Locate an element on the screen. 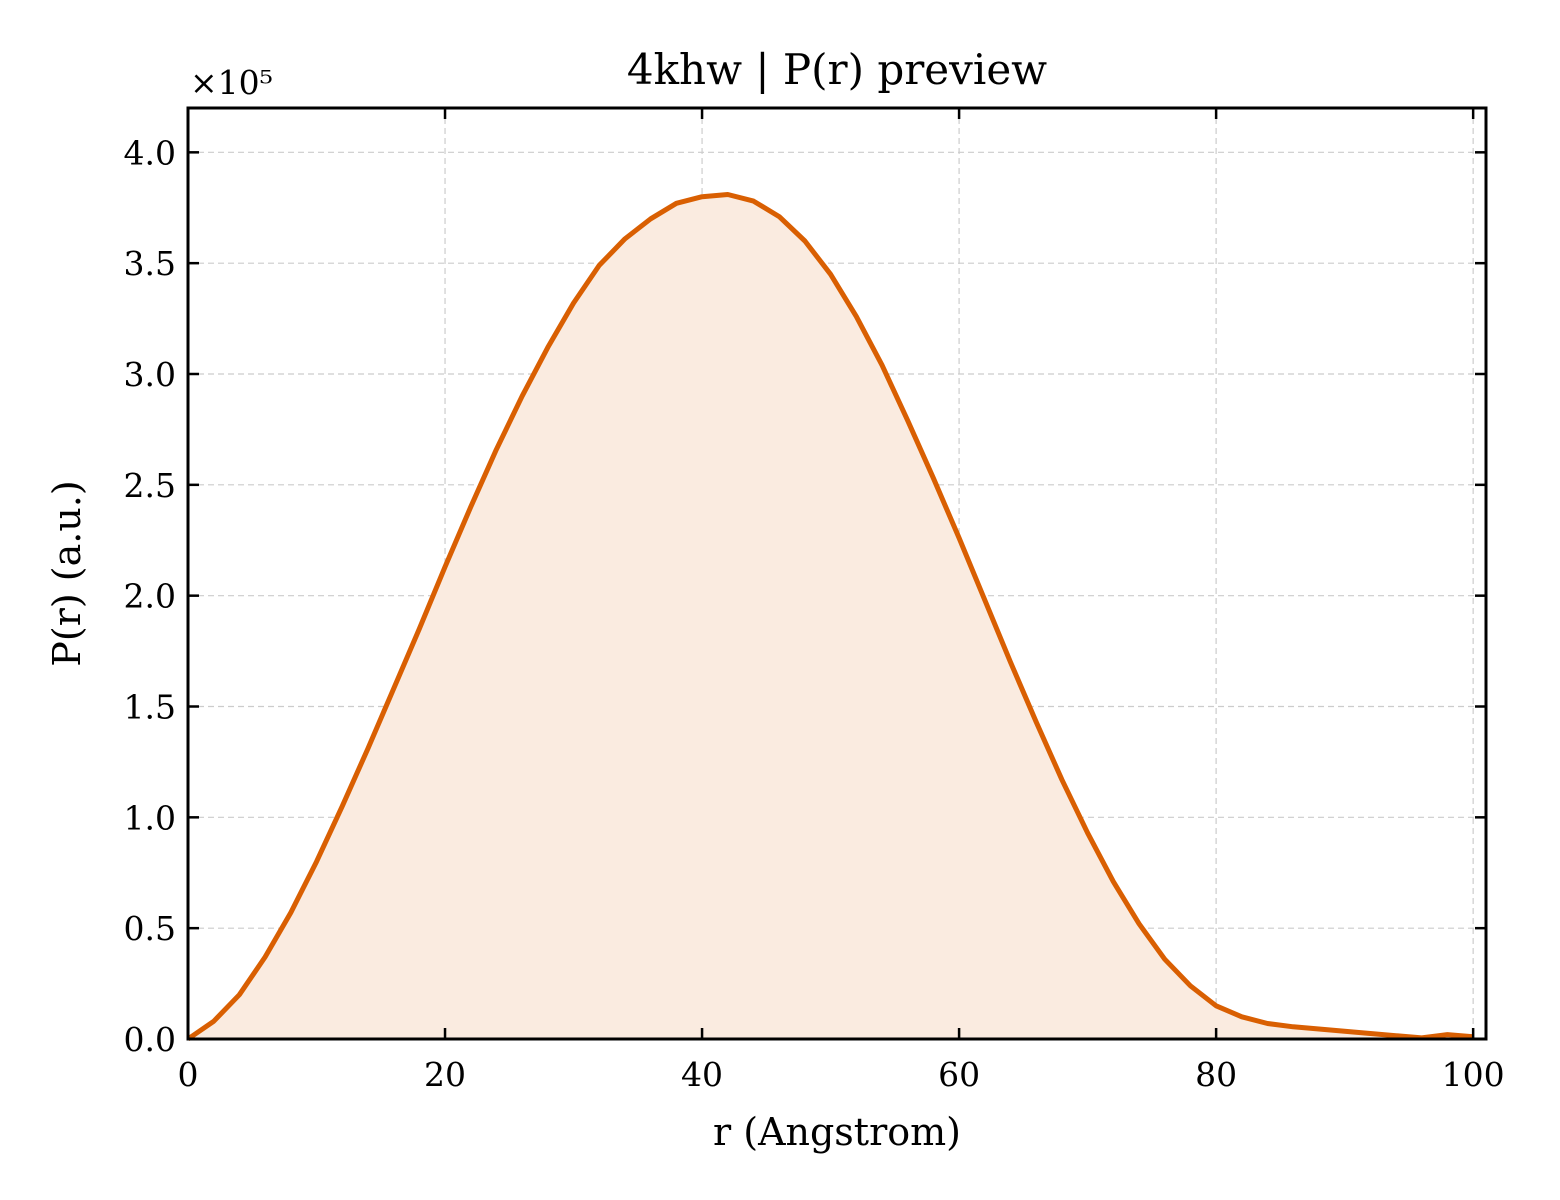 This screenshot has width=1560, height=1200. x-tick-label: 40 is located at coordinates (702, 1074).